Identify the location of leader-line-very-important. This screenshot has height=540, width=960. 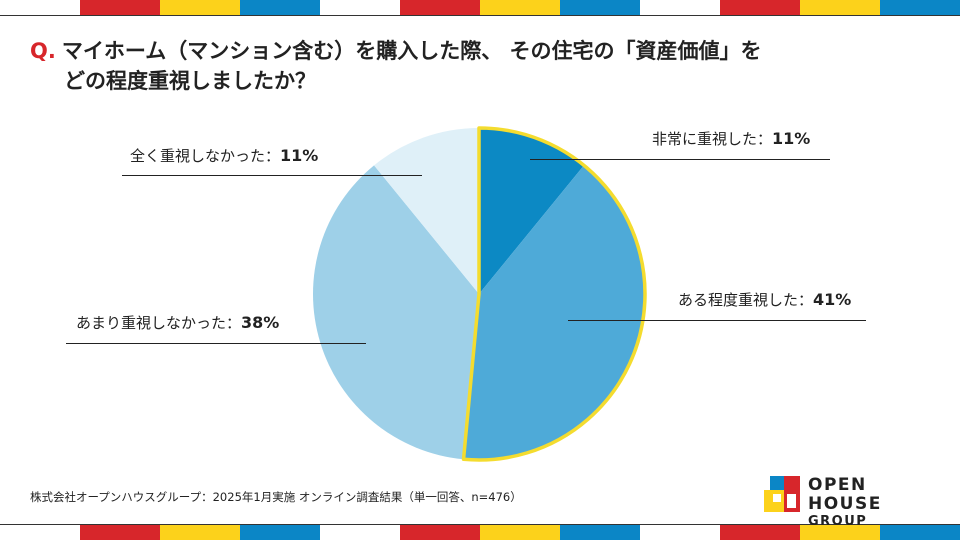
(680, 159).